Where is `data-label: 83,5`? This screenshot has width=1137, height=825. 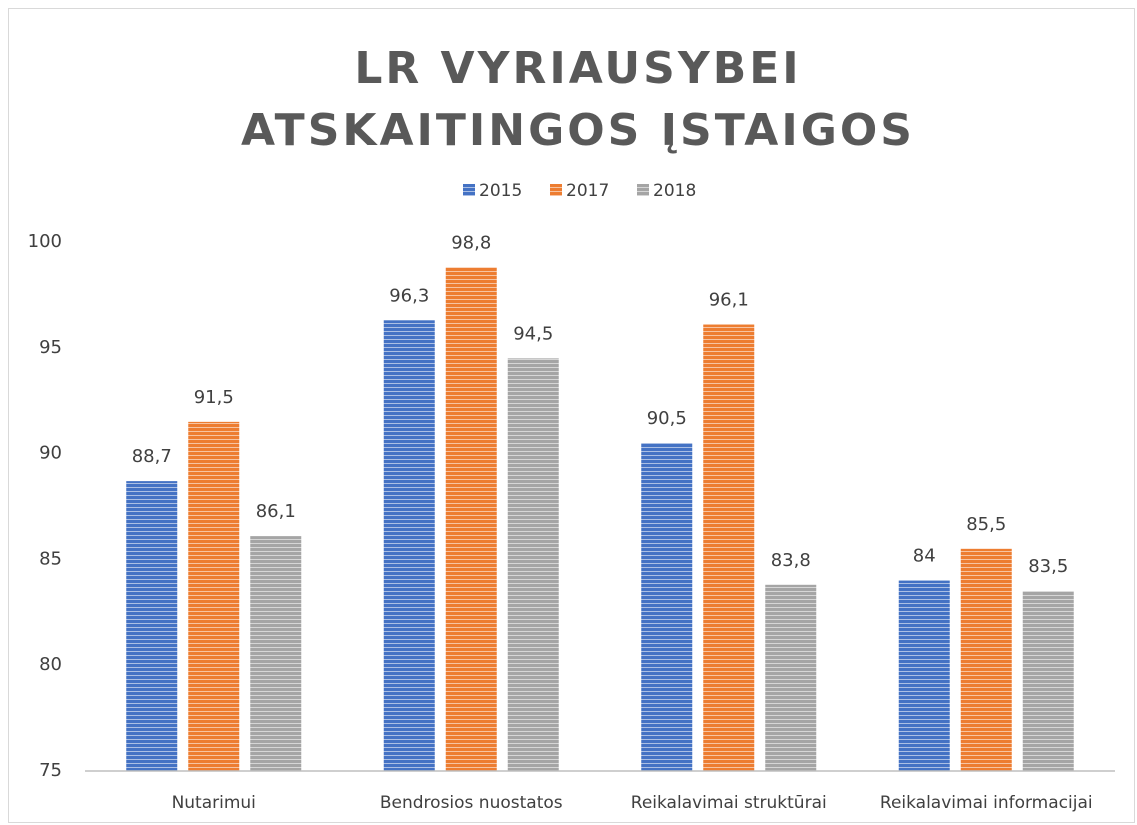
data-label: 83,5 is located at coordinates (1048, 566).